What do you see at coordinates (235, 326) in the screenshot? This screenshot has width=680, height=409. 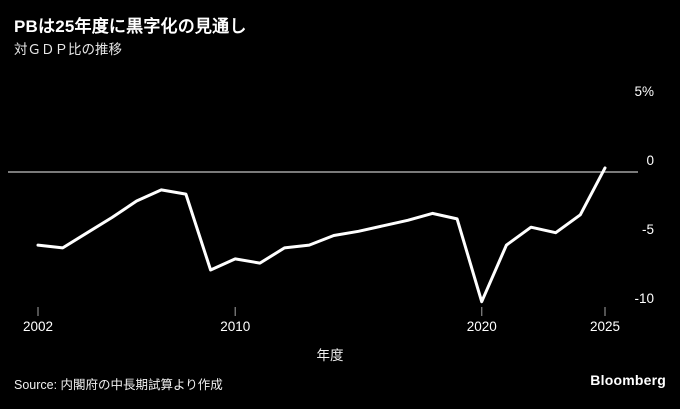 I see `x-tick-label: 2010` at bounding box center [235, 326].